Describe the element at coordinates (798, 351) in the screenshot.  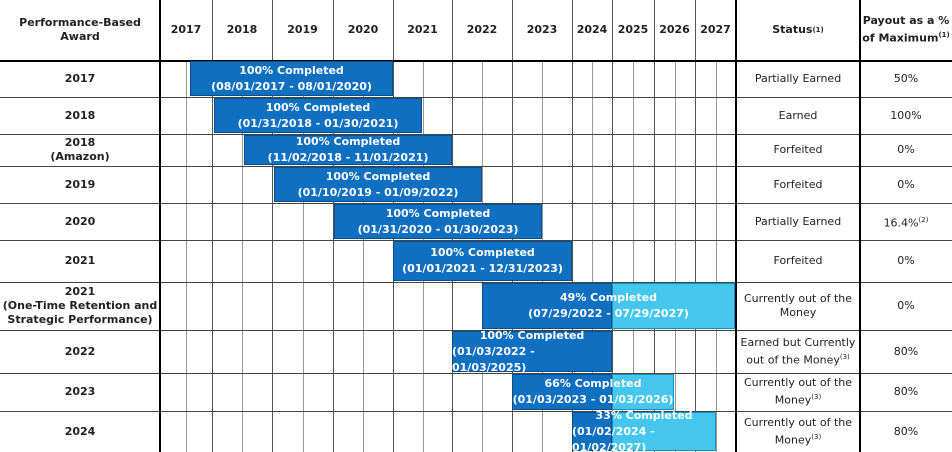
I see `status-cell: Earned but Currently out of the Money(3)` at that location.